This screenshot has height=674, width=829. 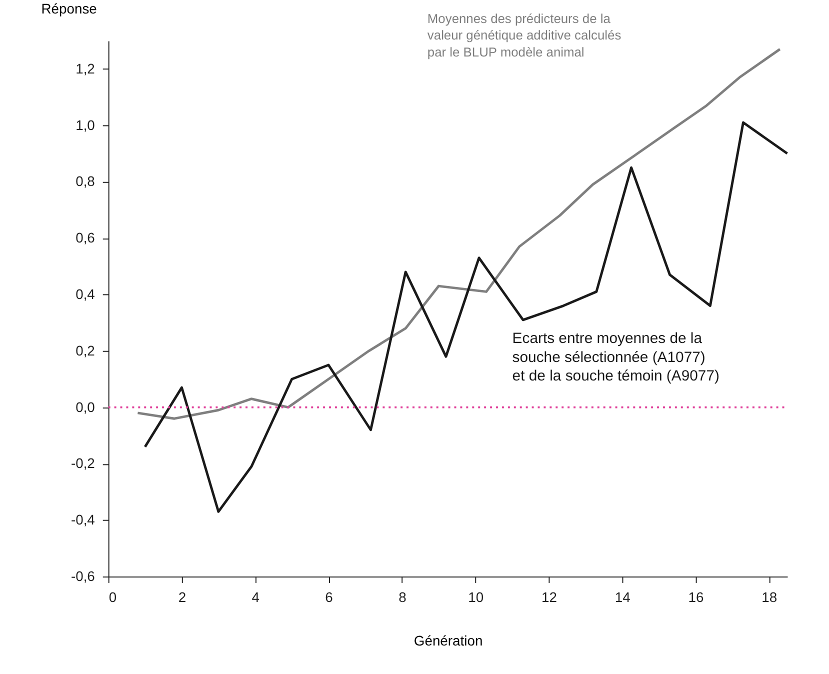 I want to click on x-tick-label: 14, so click(x=622, y=596).